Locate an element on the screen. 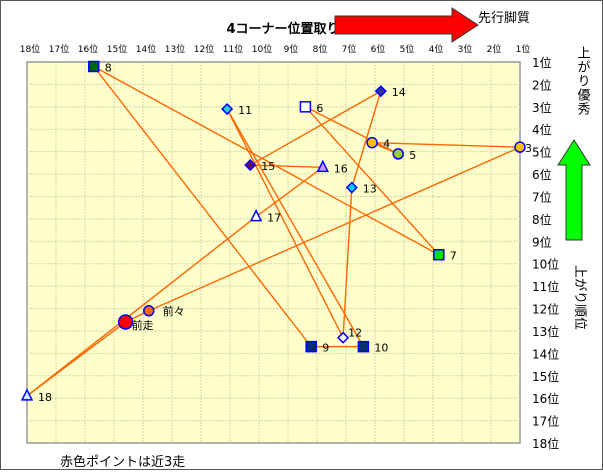 The image size is (603, 474). x-tick-label: 6位 is located at coordinates (378, 49).